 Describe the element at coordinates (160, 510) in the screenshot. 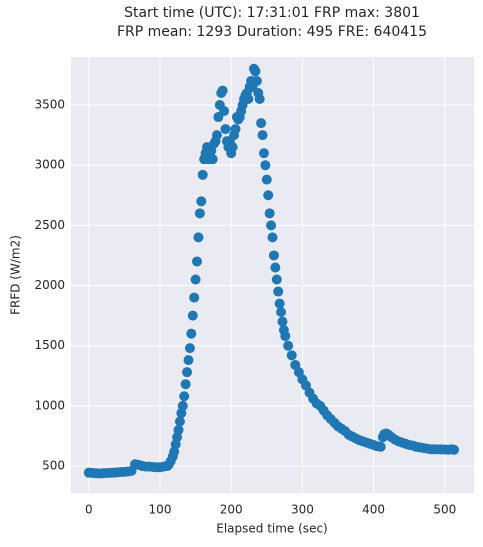

I see `x-tick-label: 100` at that location.